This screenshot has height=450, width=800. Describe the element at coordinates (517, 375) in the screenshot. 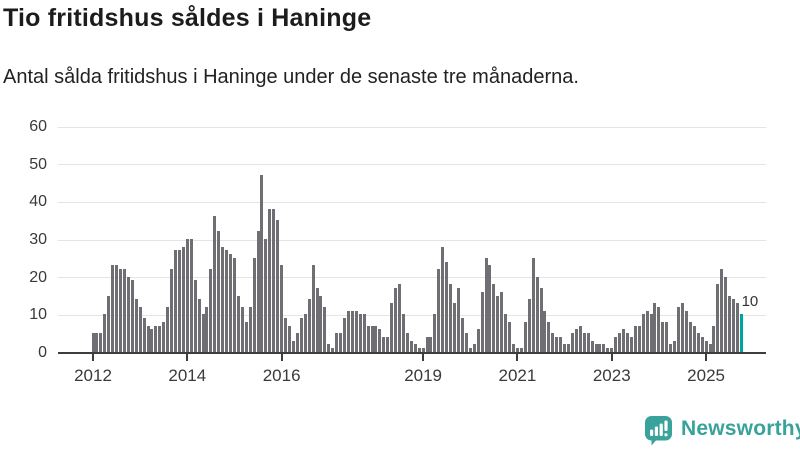

I see `x-axis-label-2021: 2021` at that location.